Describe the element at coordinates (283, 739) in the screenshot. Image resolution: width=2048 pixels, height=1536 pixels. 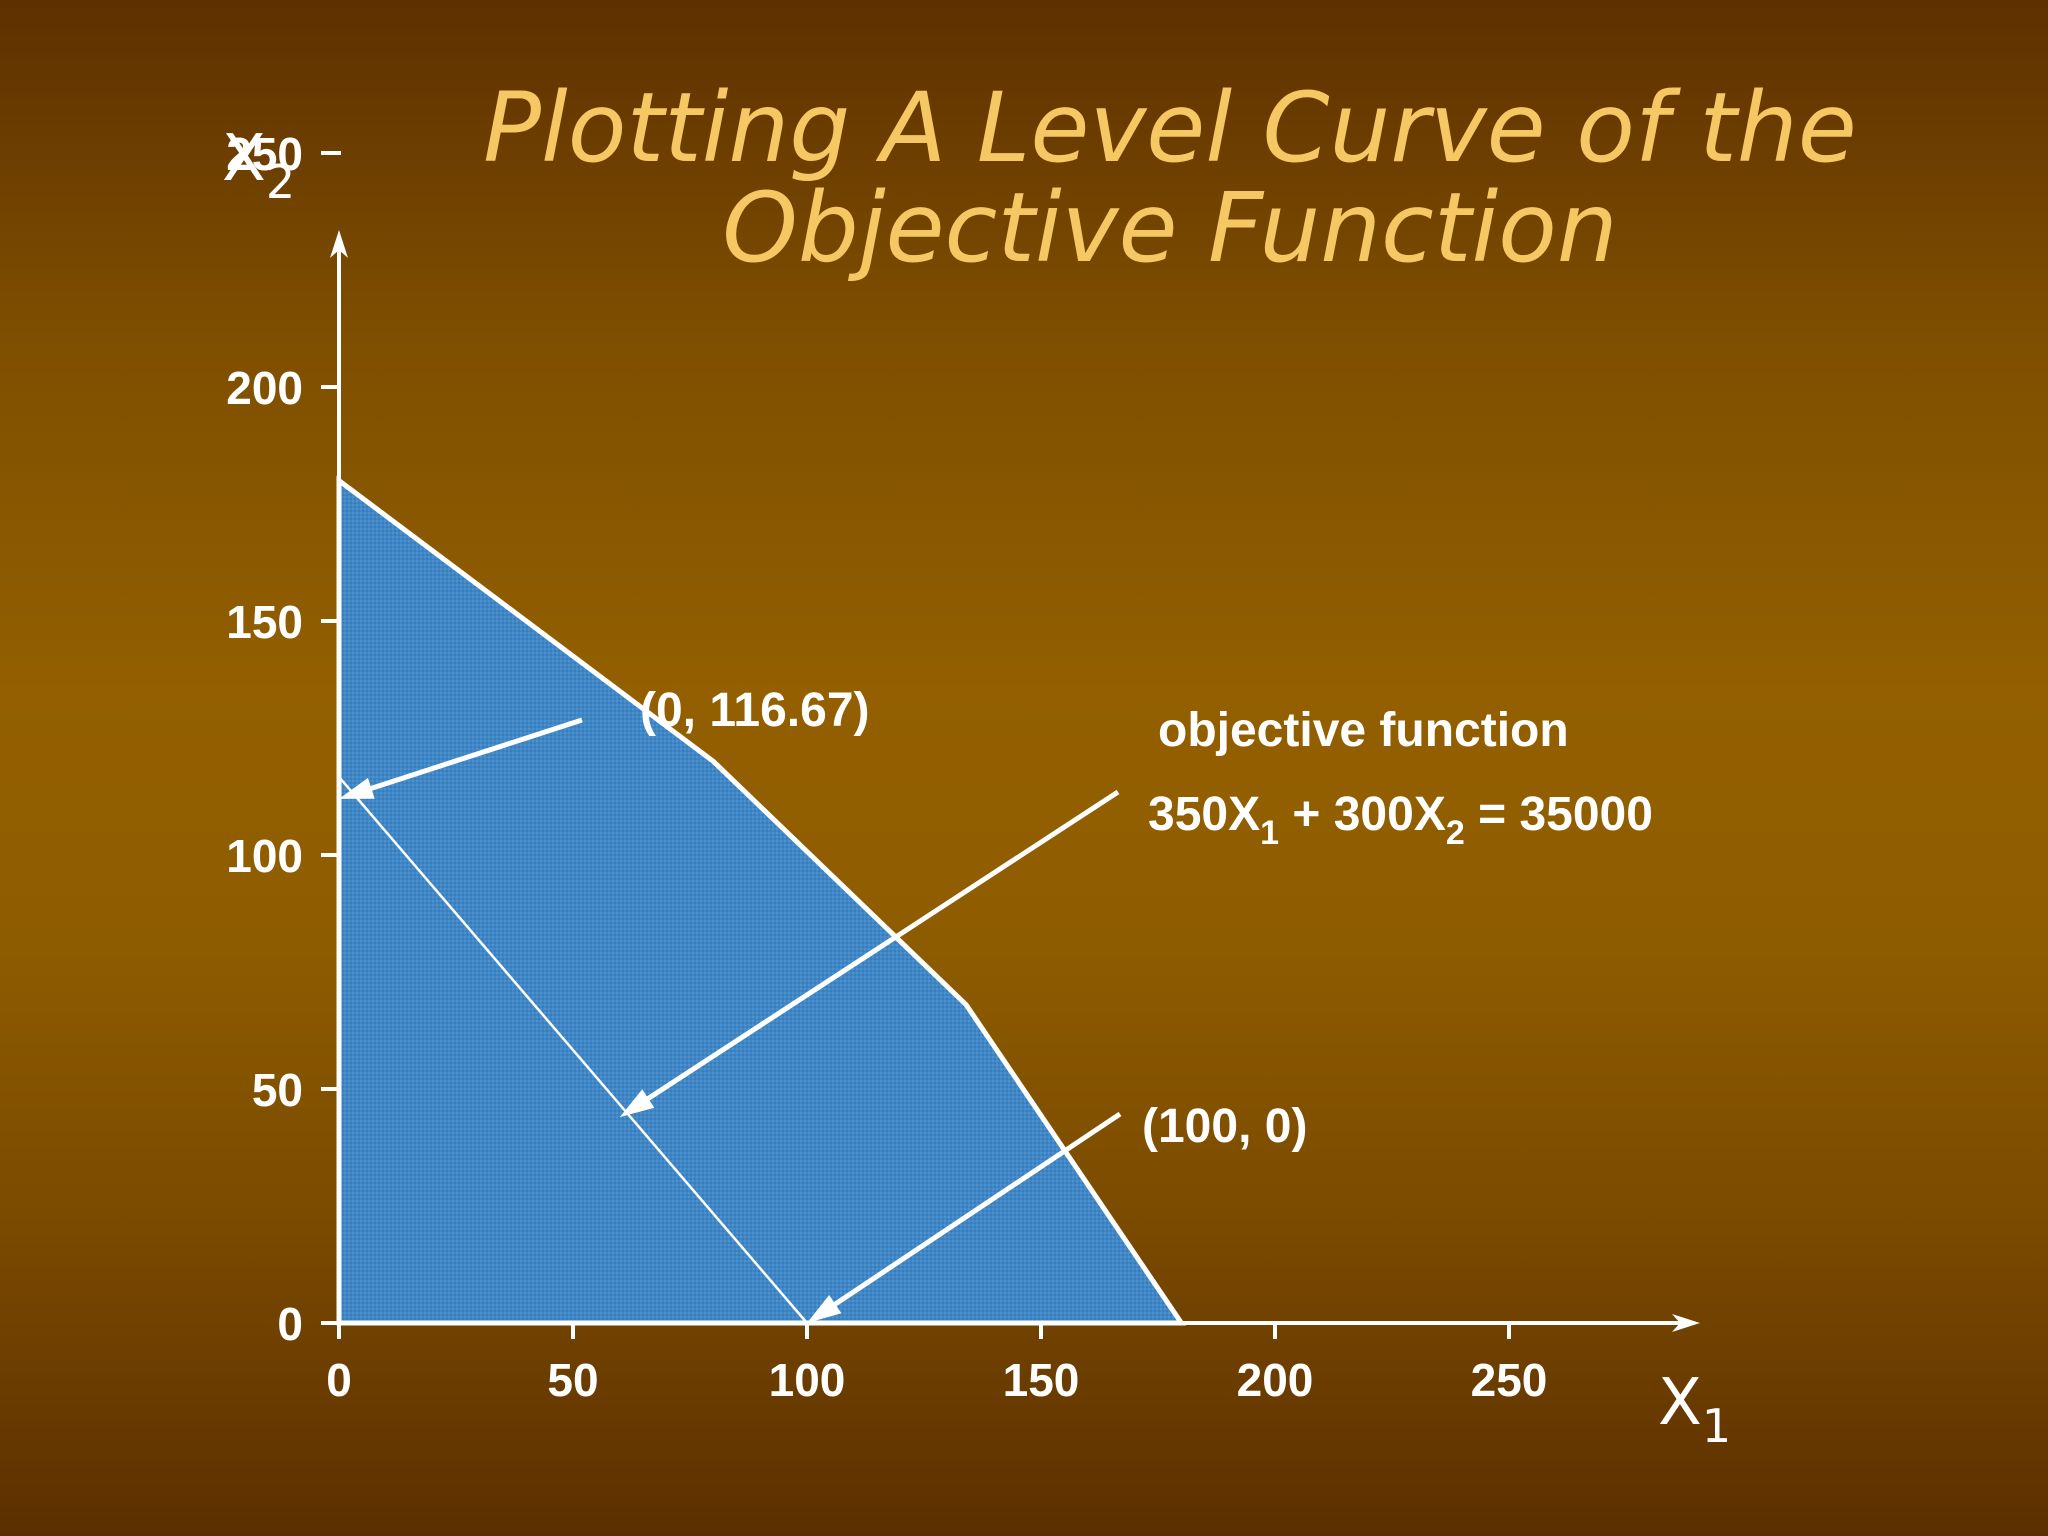
I see `y-ticks: 0 50 100 150 200 250` at that location.